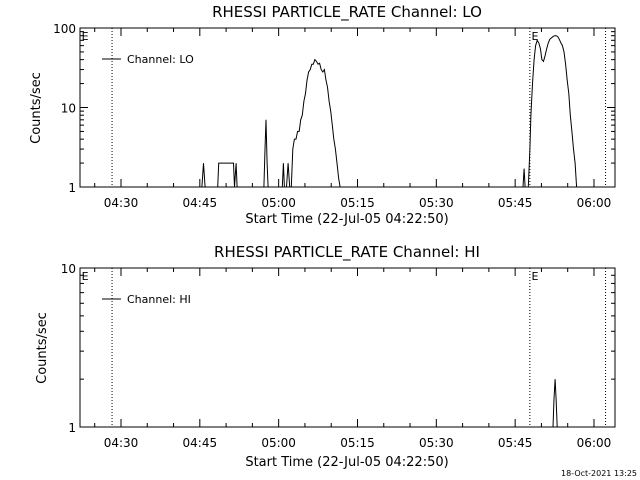 This screenshot has height=480, width=640. What do you see at coordinates (85, 36) in the screenshot?
I see `marker-lo-0: E` at bounding box center [85, 36].